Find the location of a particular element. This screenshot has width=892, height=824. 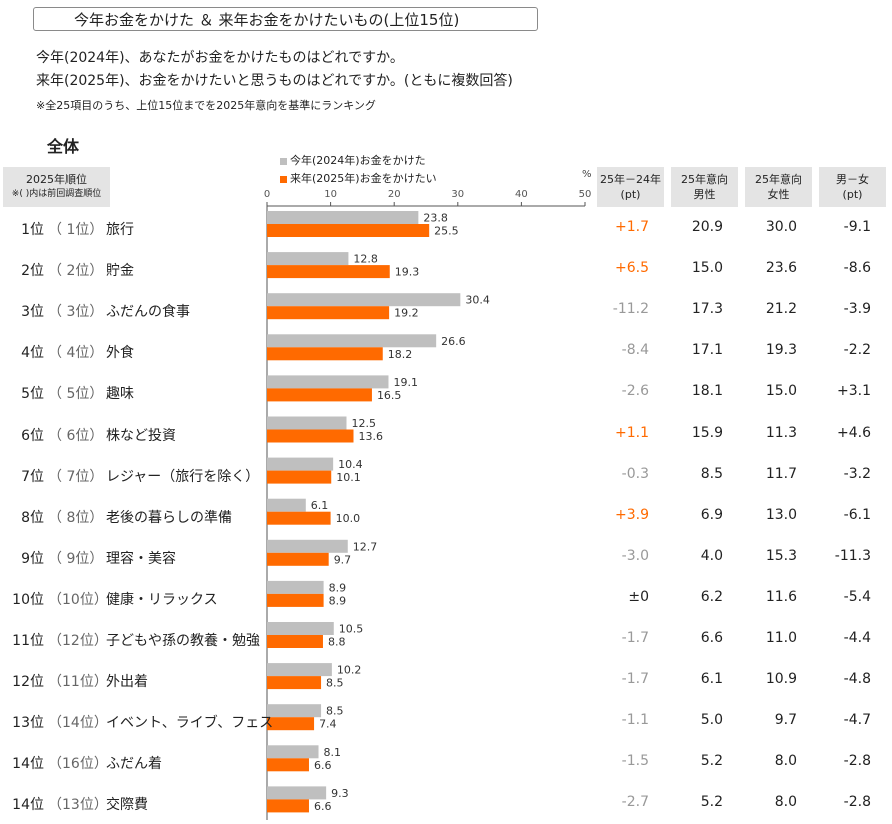

item-label: ふだんの食事 is located at coordinates (148, 312).